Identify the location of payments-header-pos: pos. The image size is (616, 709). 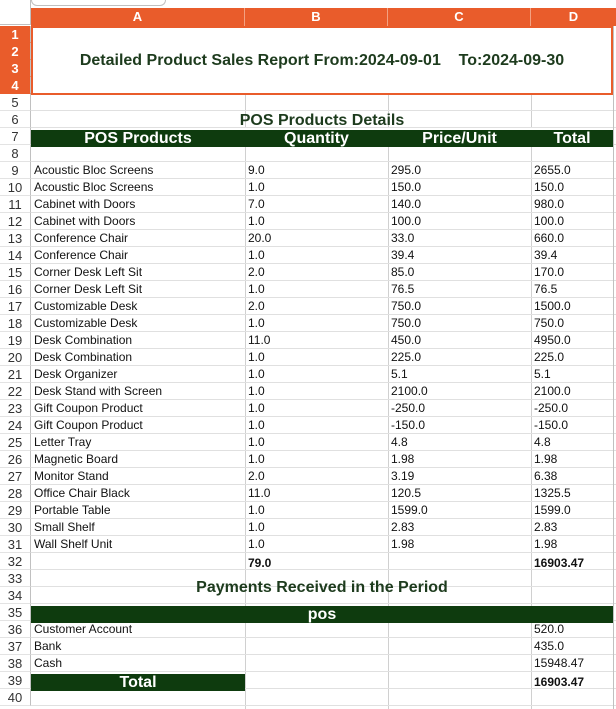
(322, 614).